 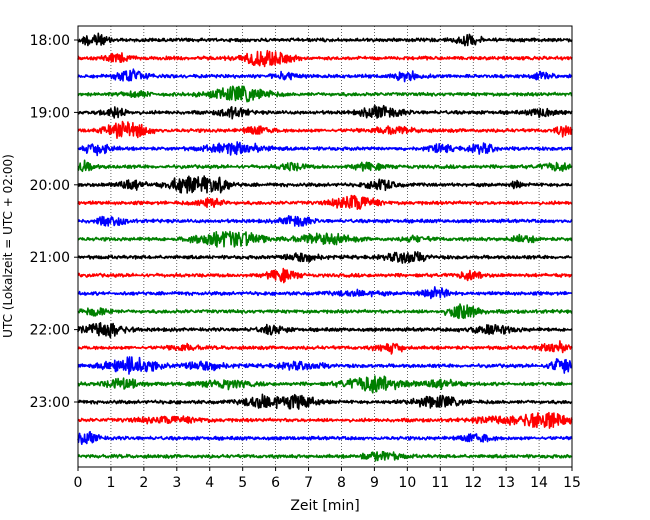 I want to click on y-tick-label: 18:00, so click(x=50, y=41).